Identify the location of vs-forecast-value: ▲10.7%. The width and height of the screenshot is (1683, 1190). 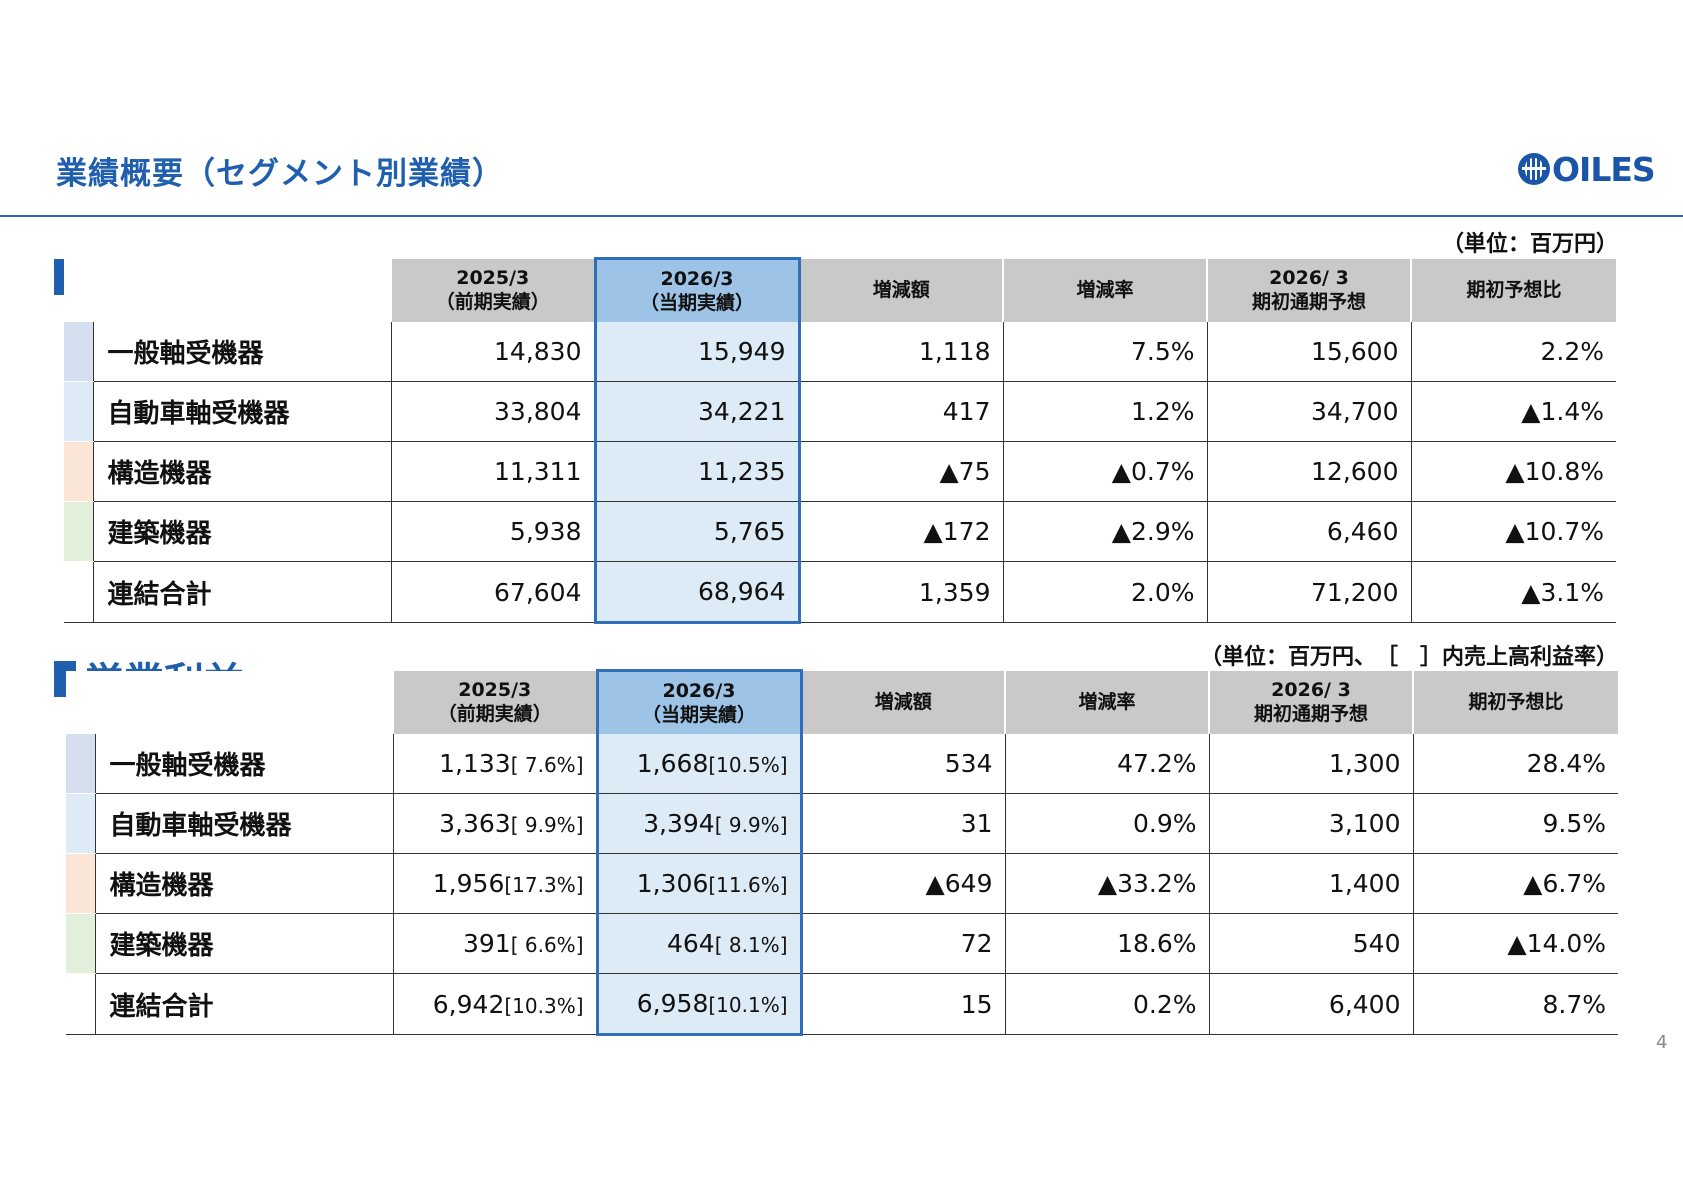
(1513, 531).